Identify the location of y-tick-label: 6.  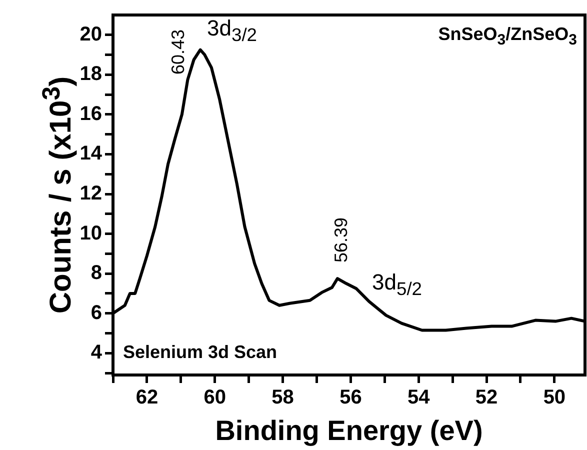
(96, 313).